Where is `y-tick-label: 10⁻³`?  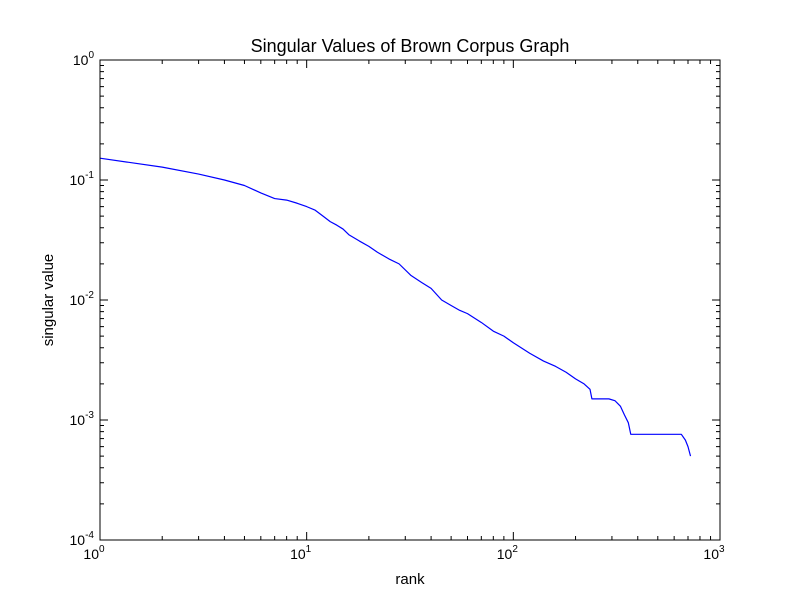
y-tick-label: 10⁻³ is located at coordinates (82, 419).